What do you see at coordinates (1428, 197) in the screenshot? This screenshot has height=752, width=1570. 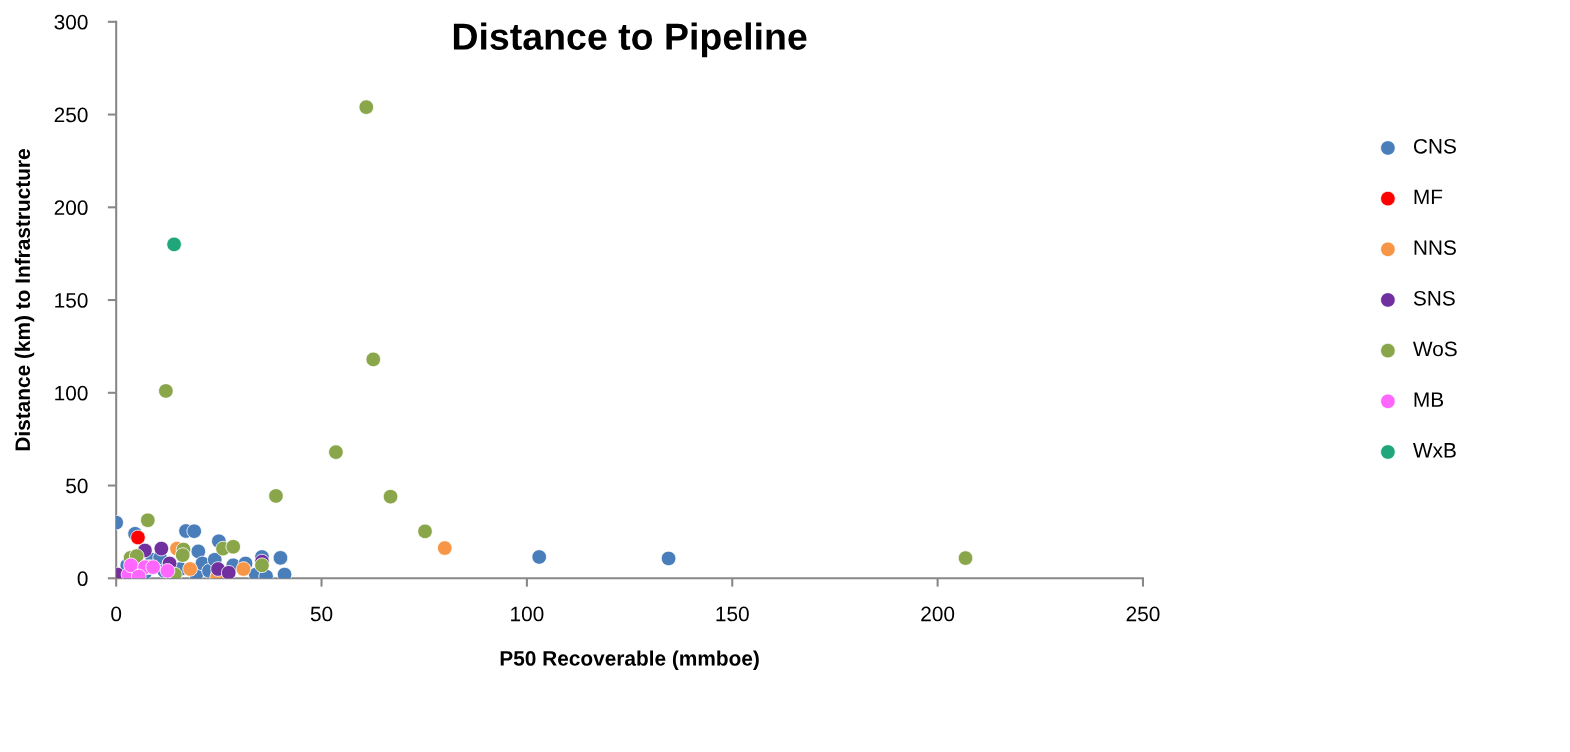 I see `legend-label: MF` at bounding box center [1428, 197].